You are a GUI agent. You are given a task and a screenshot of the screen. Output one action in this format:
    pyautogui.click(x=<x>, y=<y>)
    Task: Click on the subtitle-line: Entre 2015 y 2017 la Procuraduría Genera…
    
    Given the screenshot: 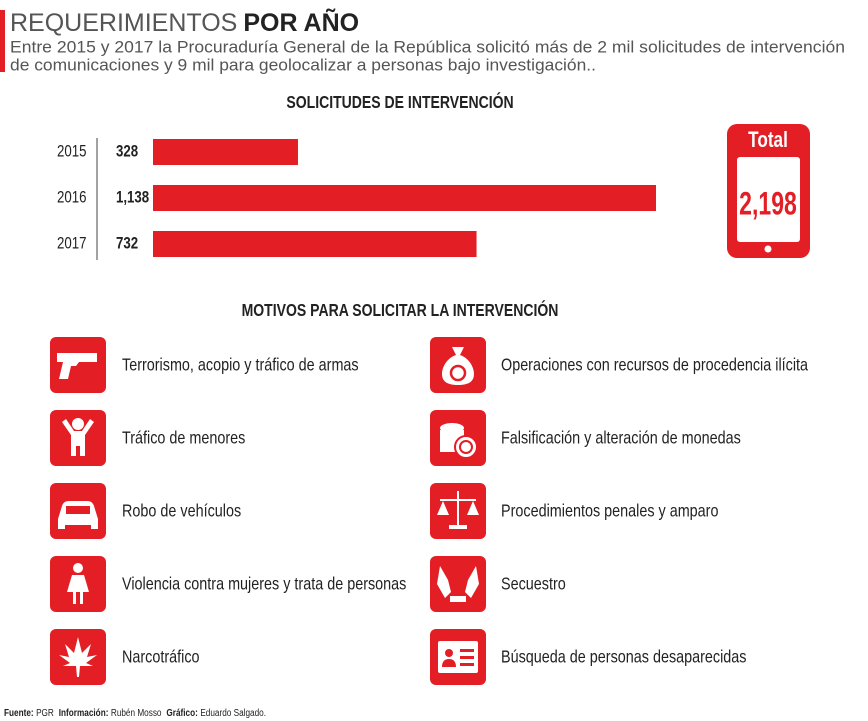 What is the action you would take?
    pyautogui.click(x=427, y=47)
    